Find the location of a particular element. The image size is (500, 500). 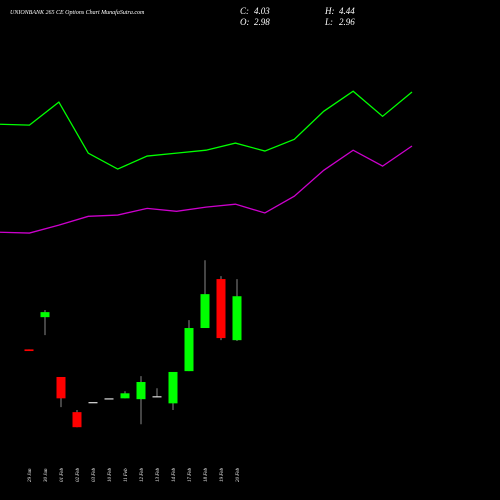

close-label: C: is located at coordinates (244, 11).